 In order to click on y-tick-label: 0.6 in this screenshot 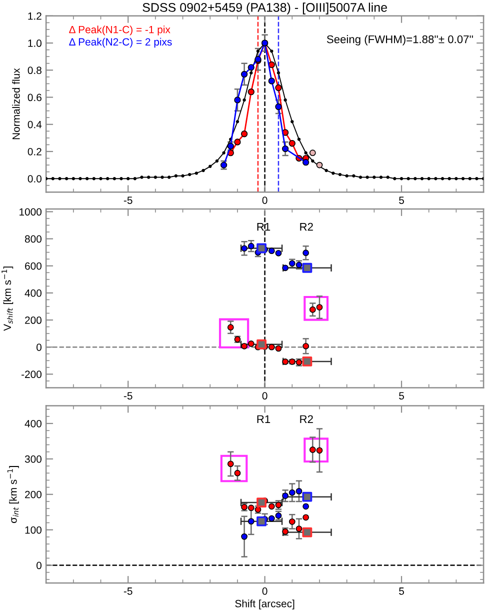, I will do `click(35, 98)`.